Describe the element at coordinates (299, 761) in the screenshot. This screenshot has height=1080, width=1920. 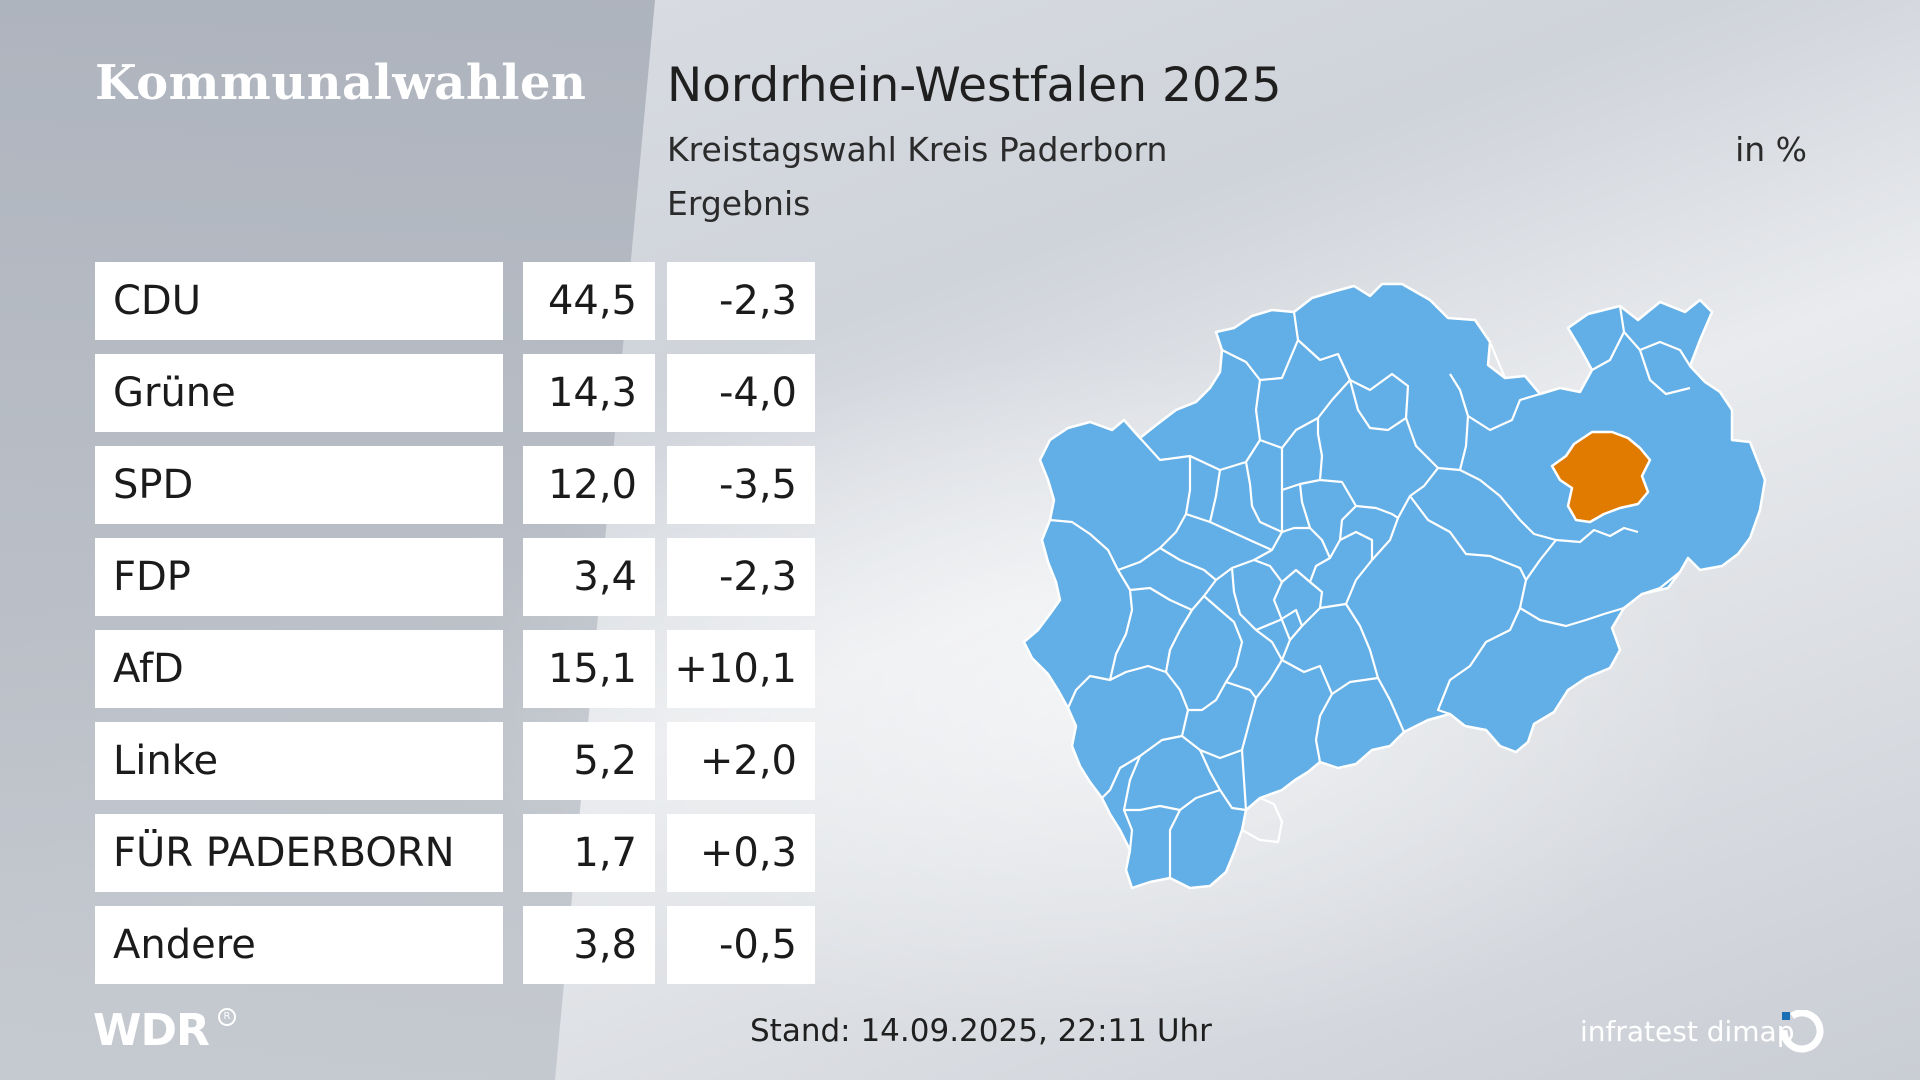
I see `party-name: Linke` at that location.